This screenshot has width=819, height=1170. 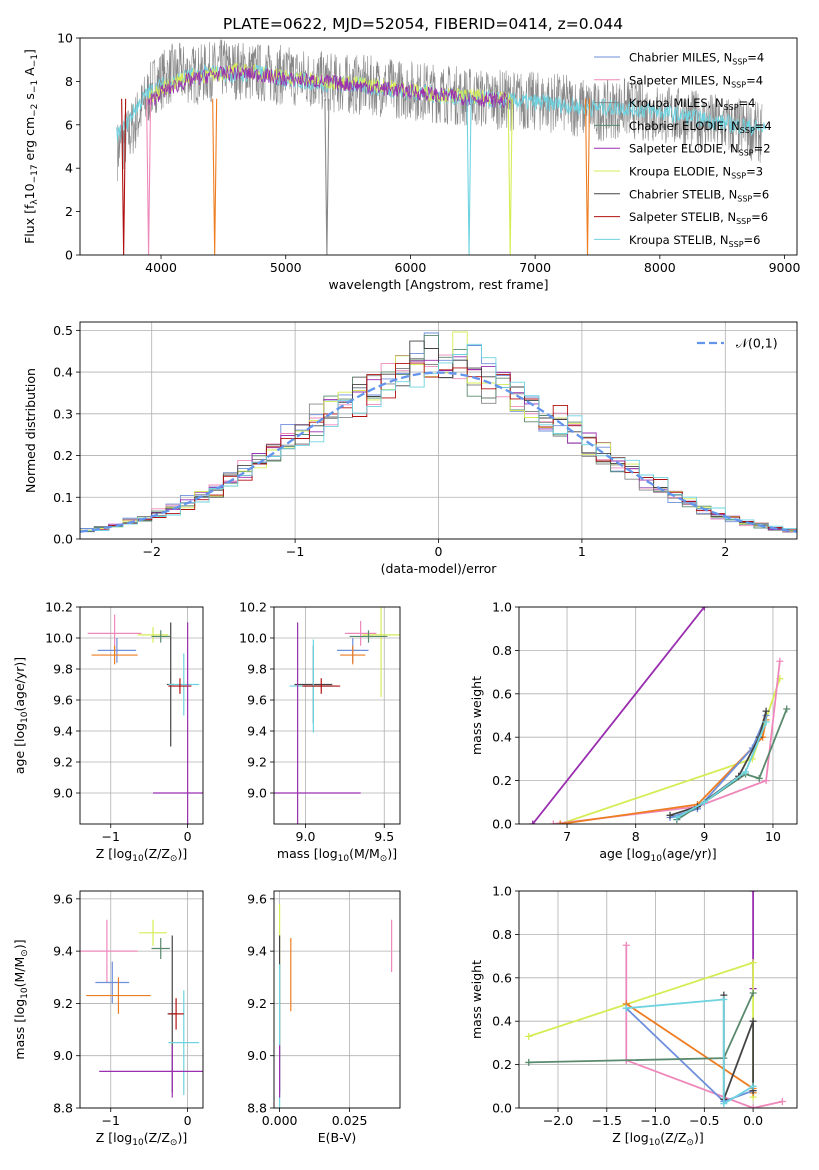 What do you see at coordinates (337, 1137) in the screenshot?
I see `x-axis-label: E(B-V)` at bounding box center [337, 1137].